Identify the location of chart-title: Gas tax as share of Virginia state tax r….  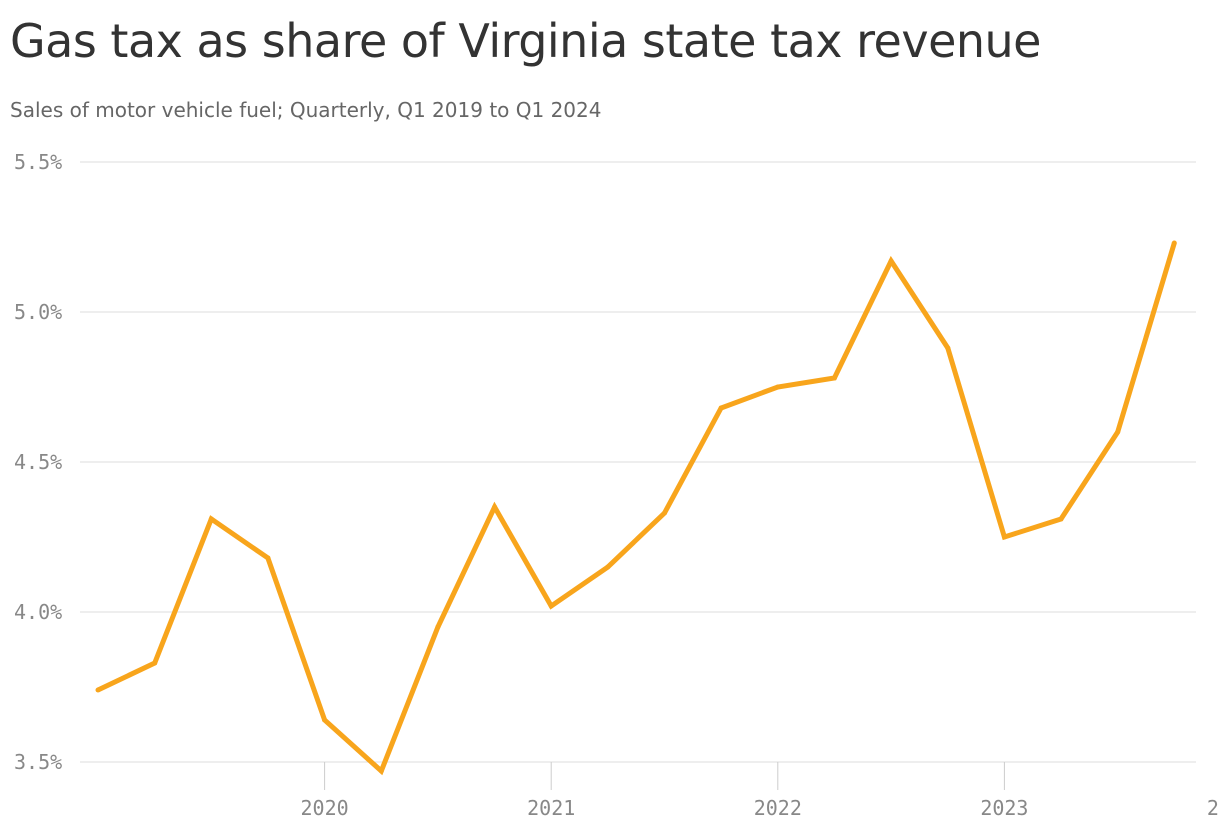
(525, 41).